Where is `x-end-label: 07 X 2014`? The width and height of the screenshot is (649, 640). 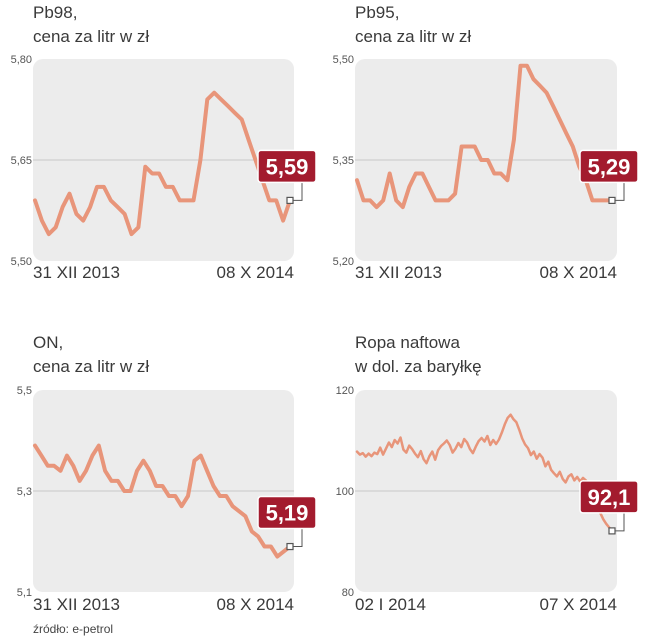
x-end-label: 07 X 2014 is located at coordinates (578, 604).